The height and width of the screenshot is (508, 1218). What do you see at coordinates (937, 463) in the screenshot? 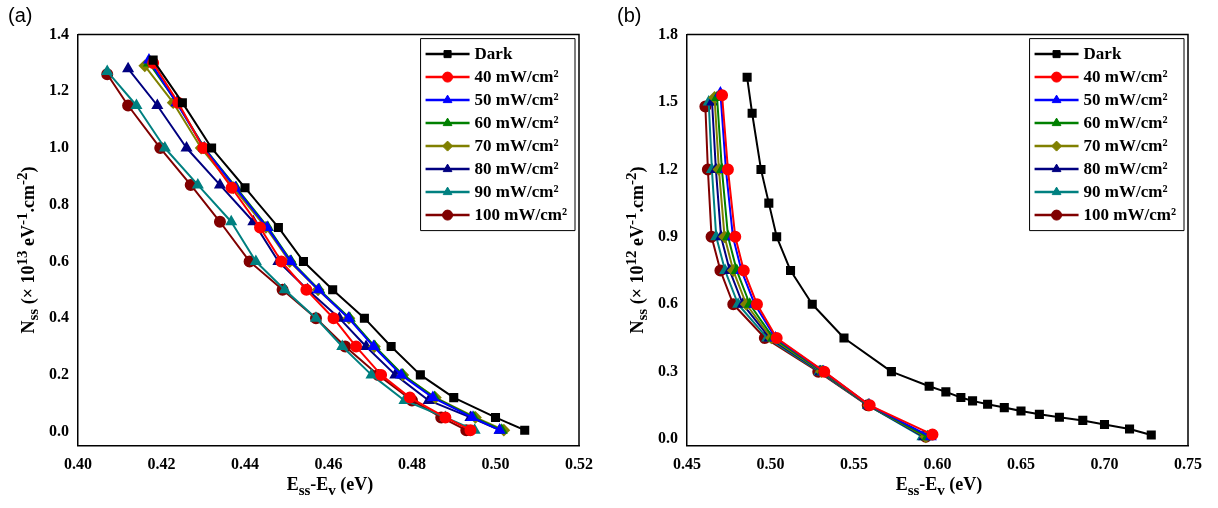
I see `x-tick-label: 0.60` at bounding box center [937, 463].